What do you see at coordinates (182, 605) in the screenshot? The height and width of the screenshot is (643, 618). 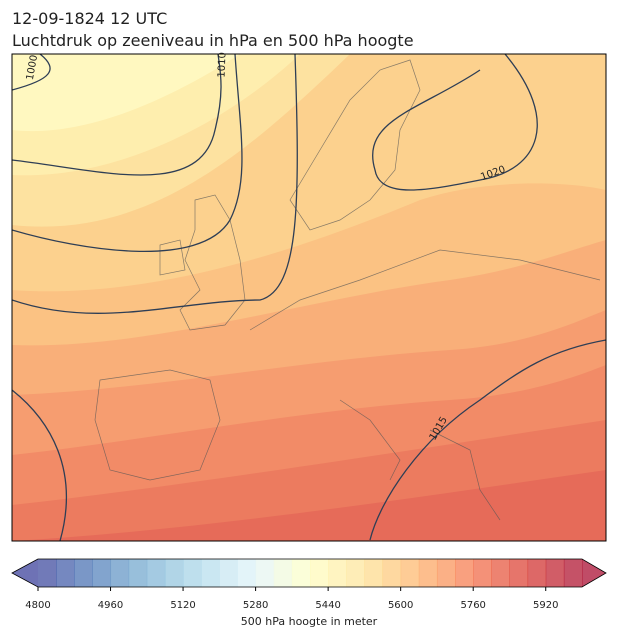 I see `colorbar-tick-label: 5120` at bounding box center [182, 605].